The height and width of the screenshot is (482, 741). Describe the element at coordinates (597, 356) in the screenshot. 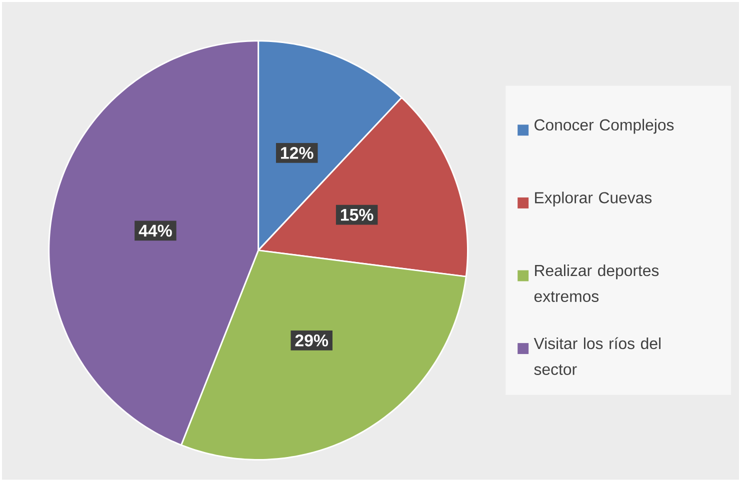

I see `legend-label: Visitar los ríos del sector` at that location.